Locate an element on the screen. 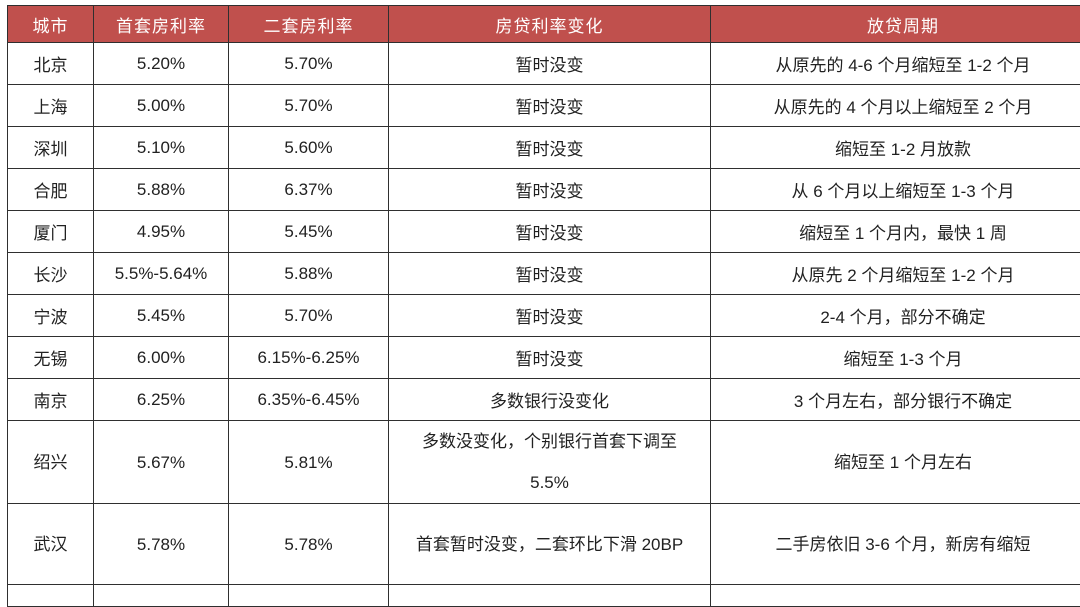 Image resolution: width=1080 pixels, height=607 pixels. cell-second-rate: 6.35%-6.45% is located at coordinates (309, 400).